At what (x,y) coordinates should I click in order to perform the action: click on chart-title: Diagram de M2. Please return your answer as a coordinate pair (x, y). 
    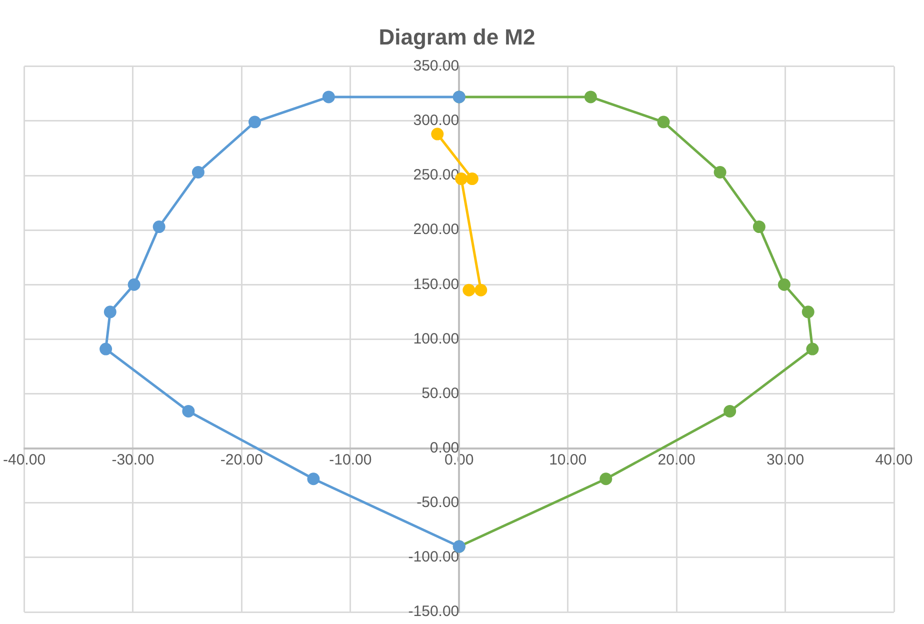
    Looking at the image, I should click on (457, 37).